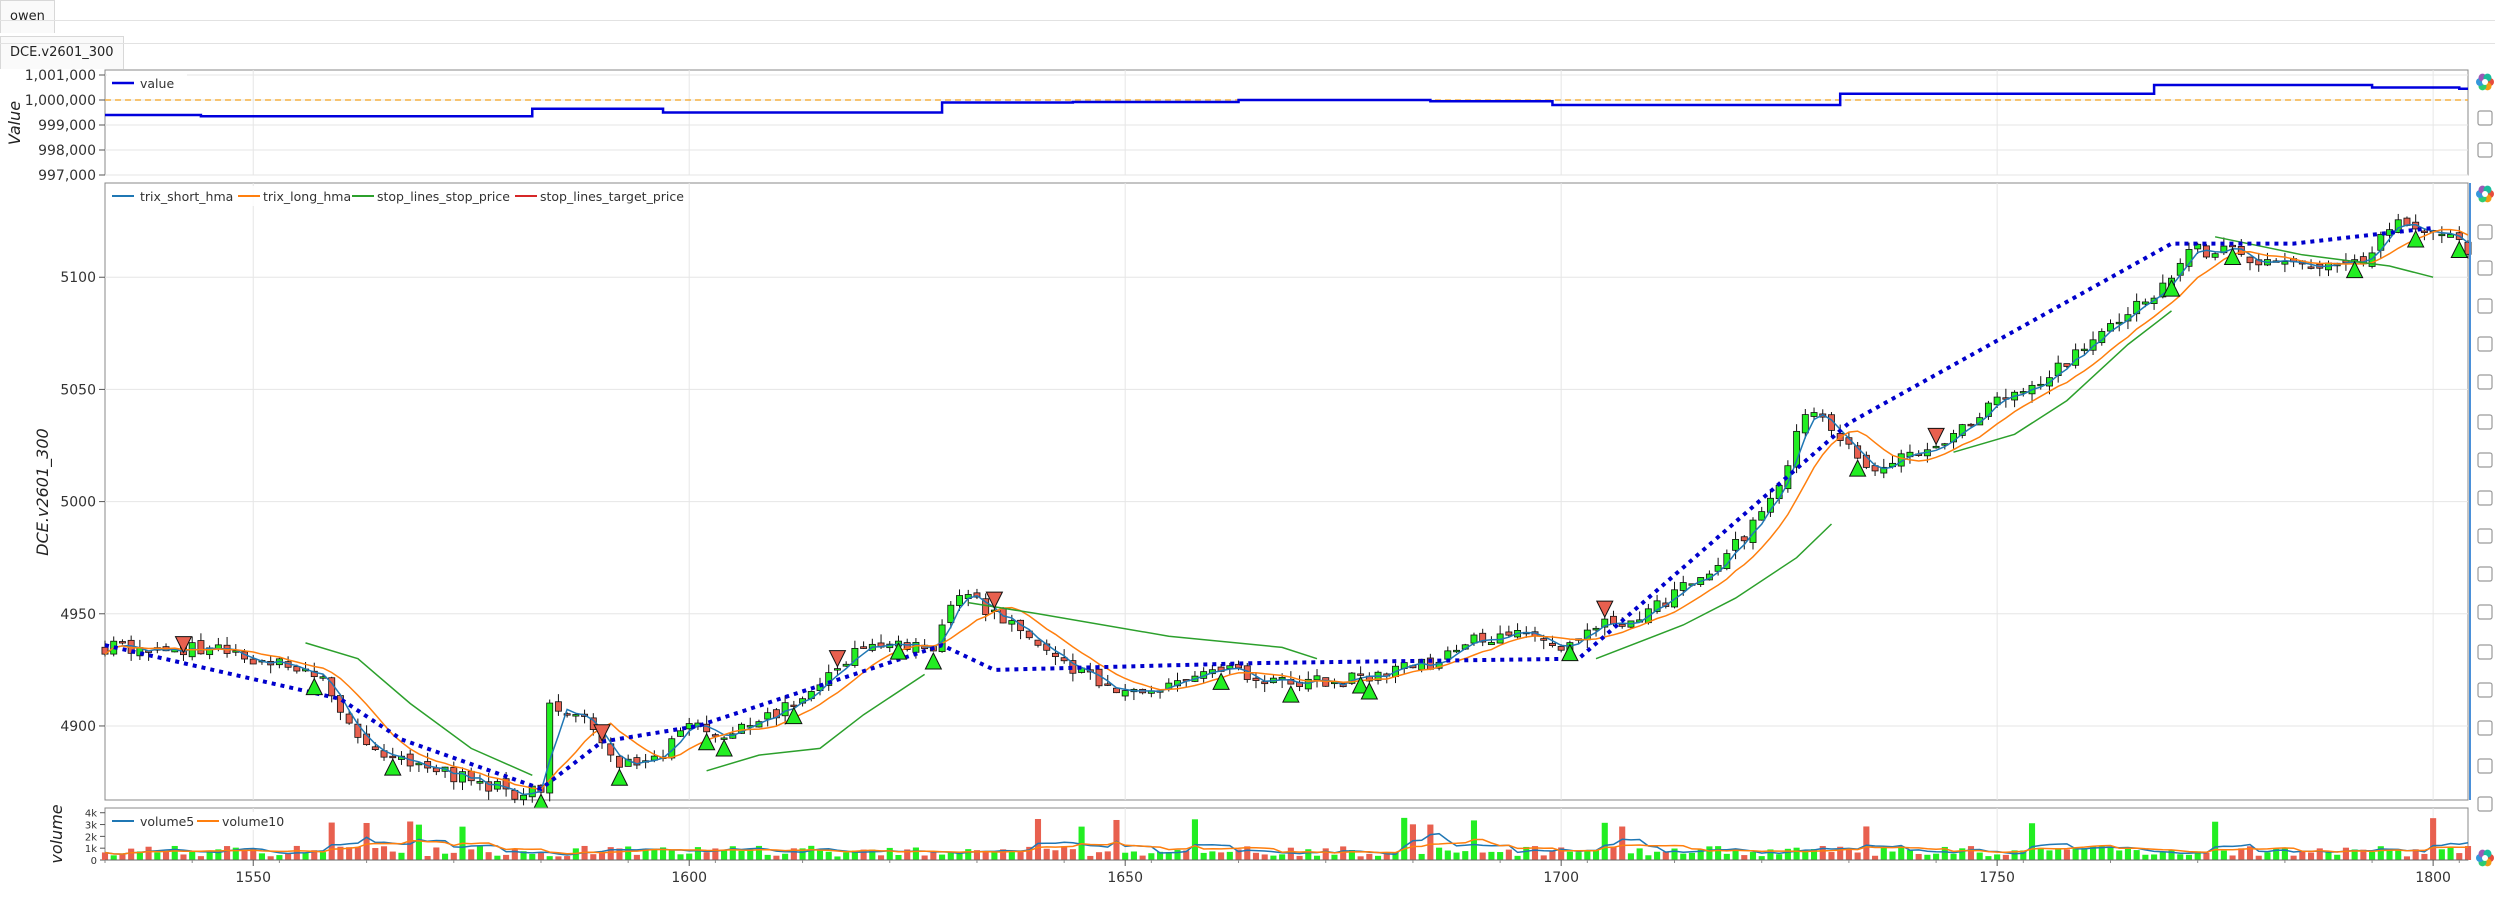 The height and width of the screenshot is (915, 2495). What do you see at coordinates (1125, 878) in the screenshot?
I see `x-tick-label: 1650` at bounding box center [1125, 878].